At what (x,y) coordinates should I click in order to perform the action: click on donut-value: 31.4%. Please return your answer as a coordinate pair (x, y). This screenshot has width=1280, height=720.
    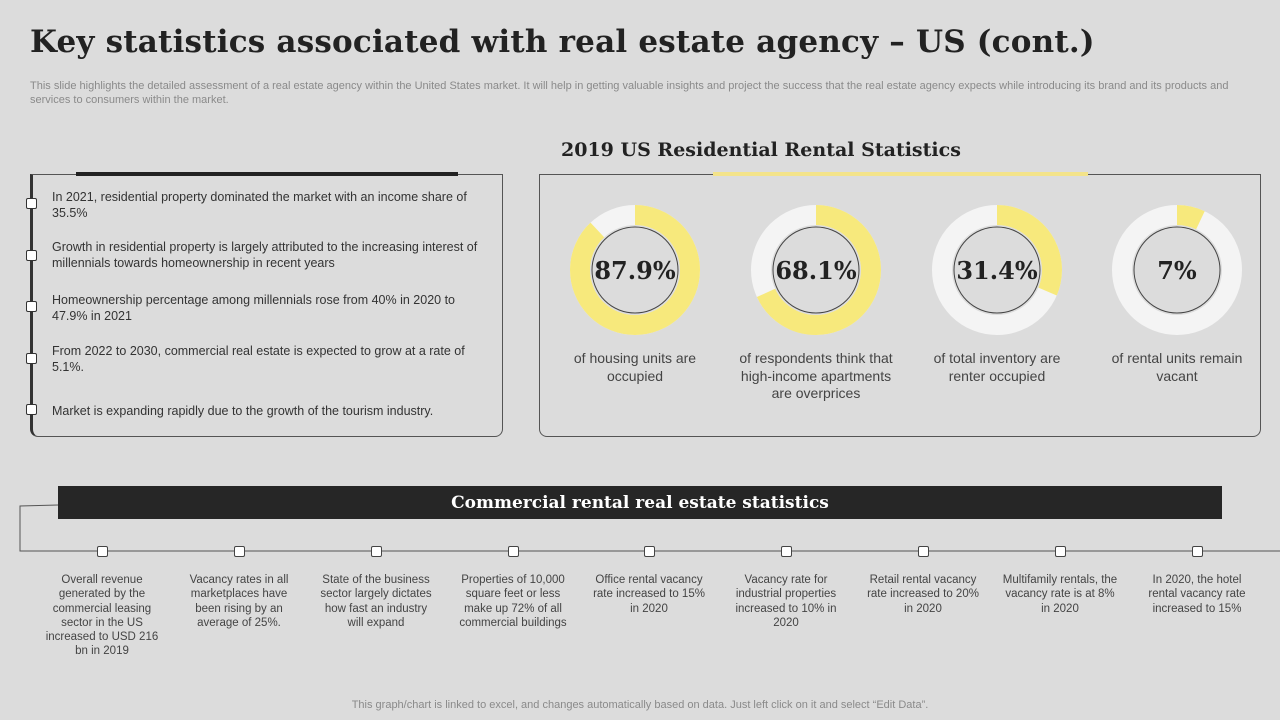
    Looking at the image, I should click on (997, 270).